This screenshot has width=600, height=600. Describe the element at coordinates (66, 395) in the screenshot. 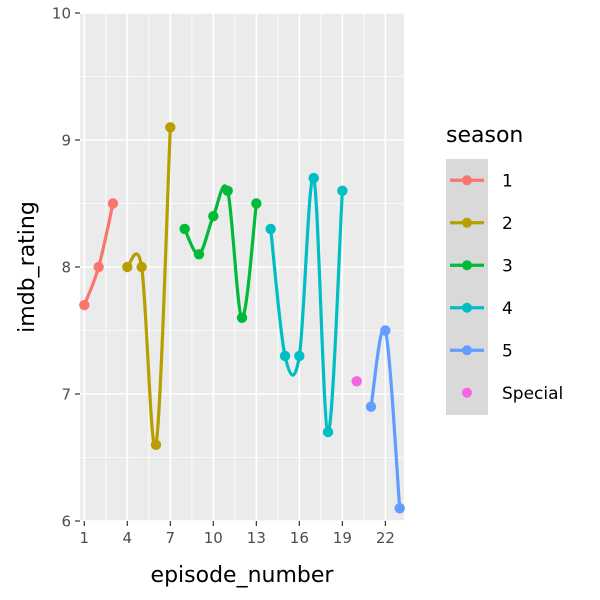

I see `y-tick-label: 7` at that location.